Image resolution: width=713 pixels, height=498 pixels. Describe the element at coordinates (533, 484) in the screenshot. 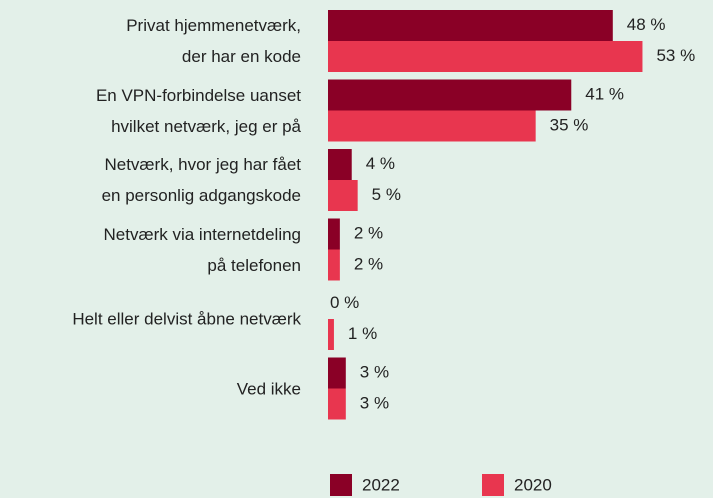

I see `legend-label: 2020` at that location.